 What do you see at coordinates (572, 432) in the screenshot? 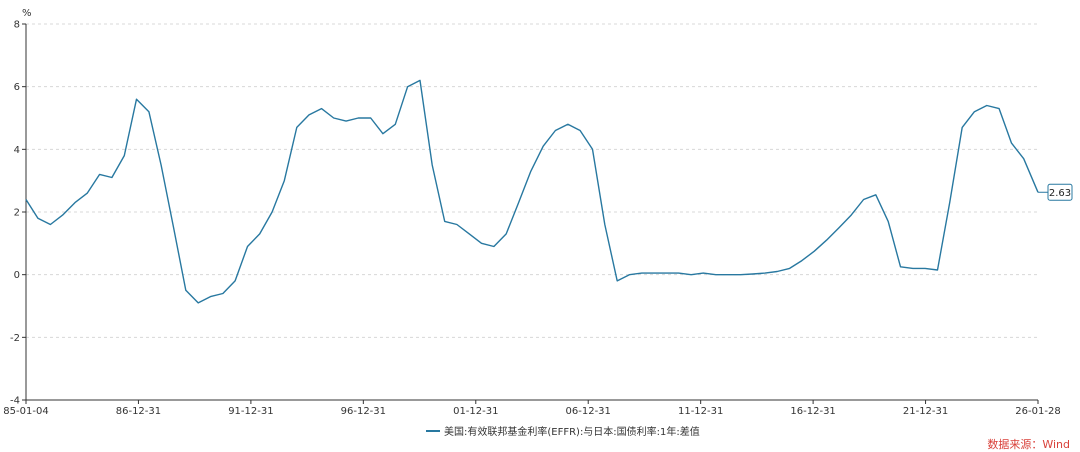
I see `legend-label: 美国:有效联邦基金利率(EFFR):与日本:国债利率:1年:差值` at bounding box center [572, 432].